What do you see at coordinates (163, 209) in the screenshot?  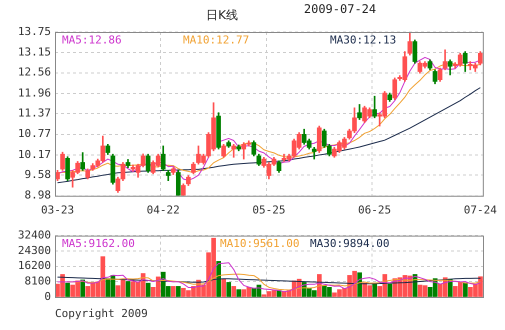 I see `x-tick-label: 04-22` at bounding box center [163, 209].